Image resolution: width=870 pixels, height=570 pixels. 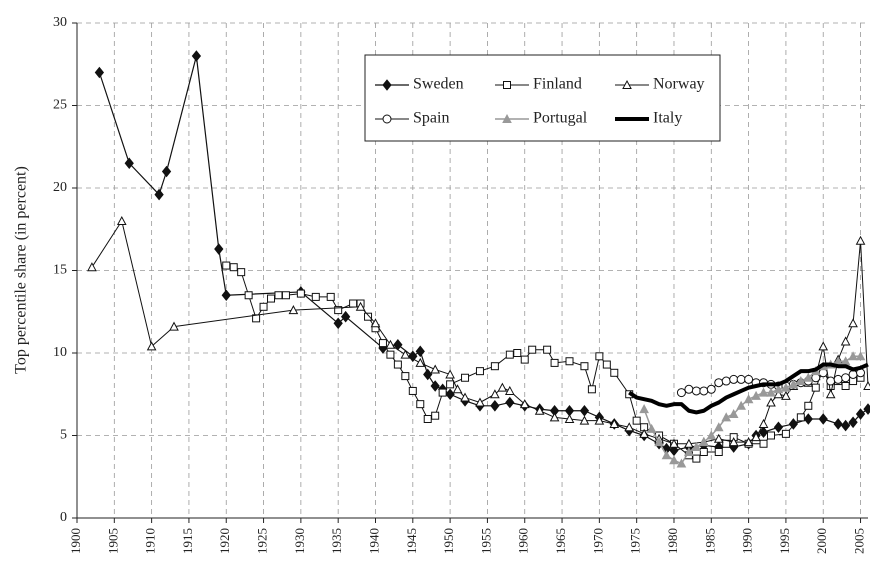 I want to click on x-tick-label: 1980, so click(x=672, y=541).